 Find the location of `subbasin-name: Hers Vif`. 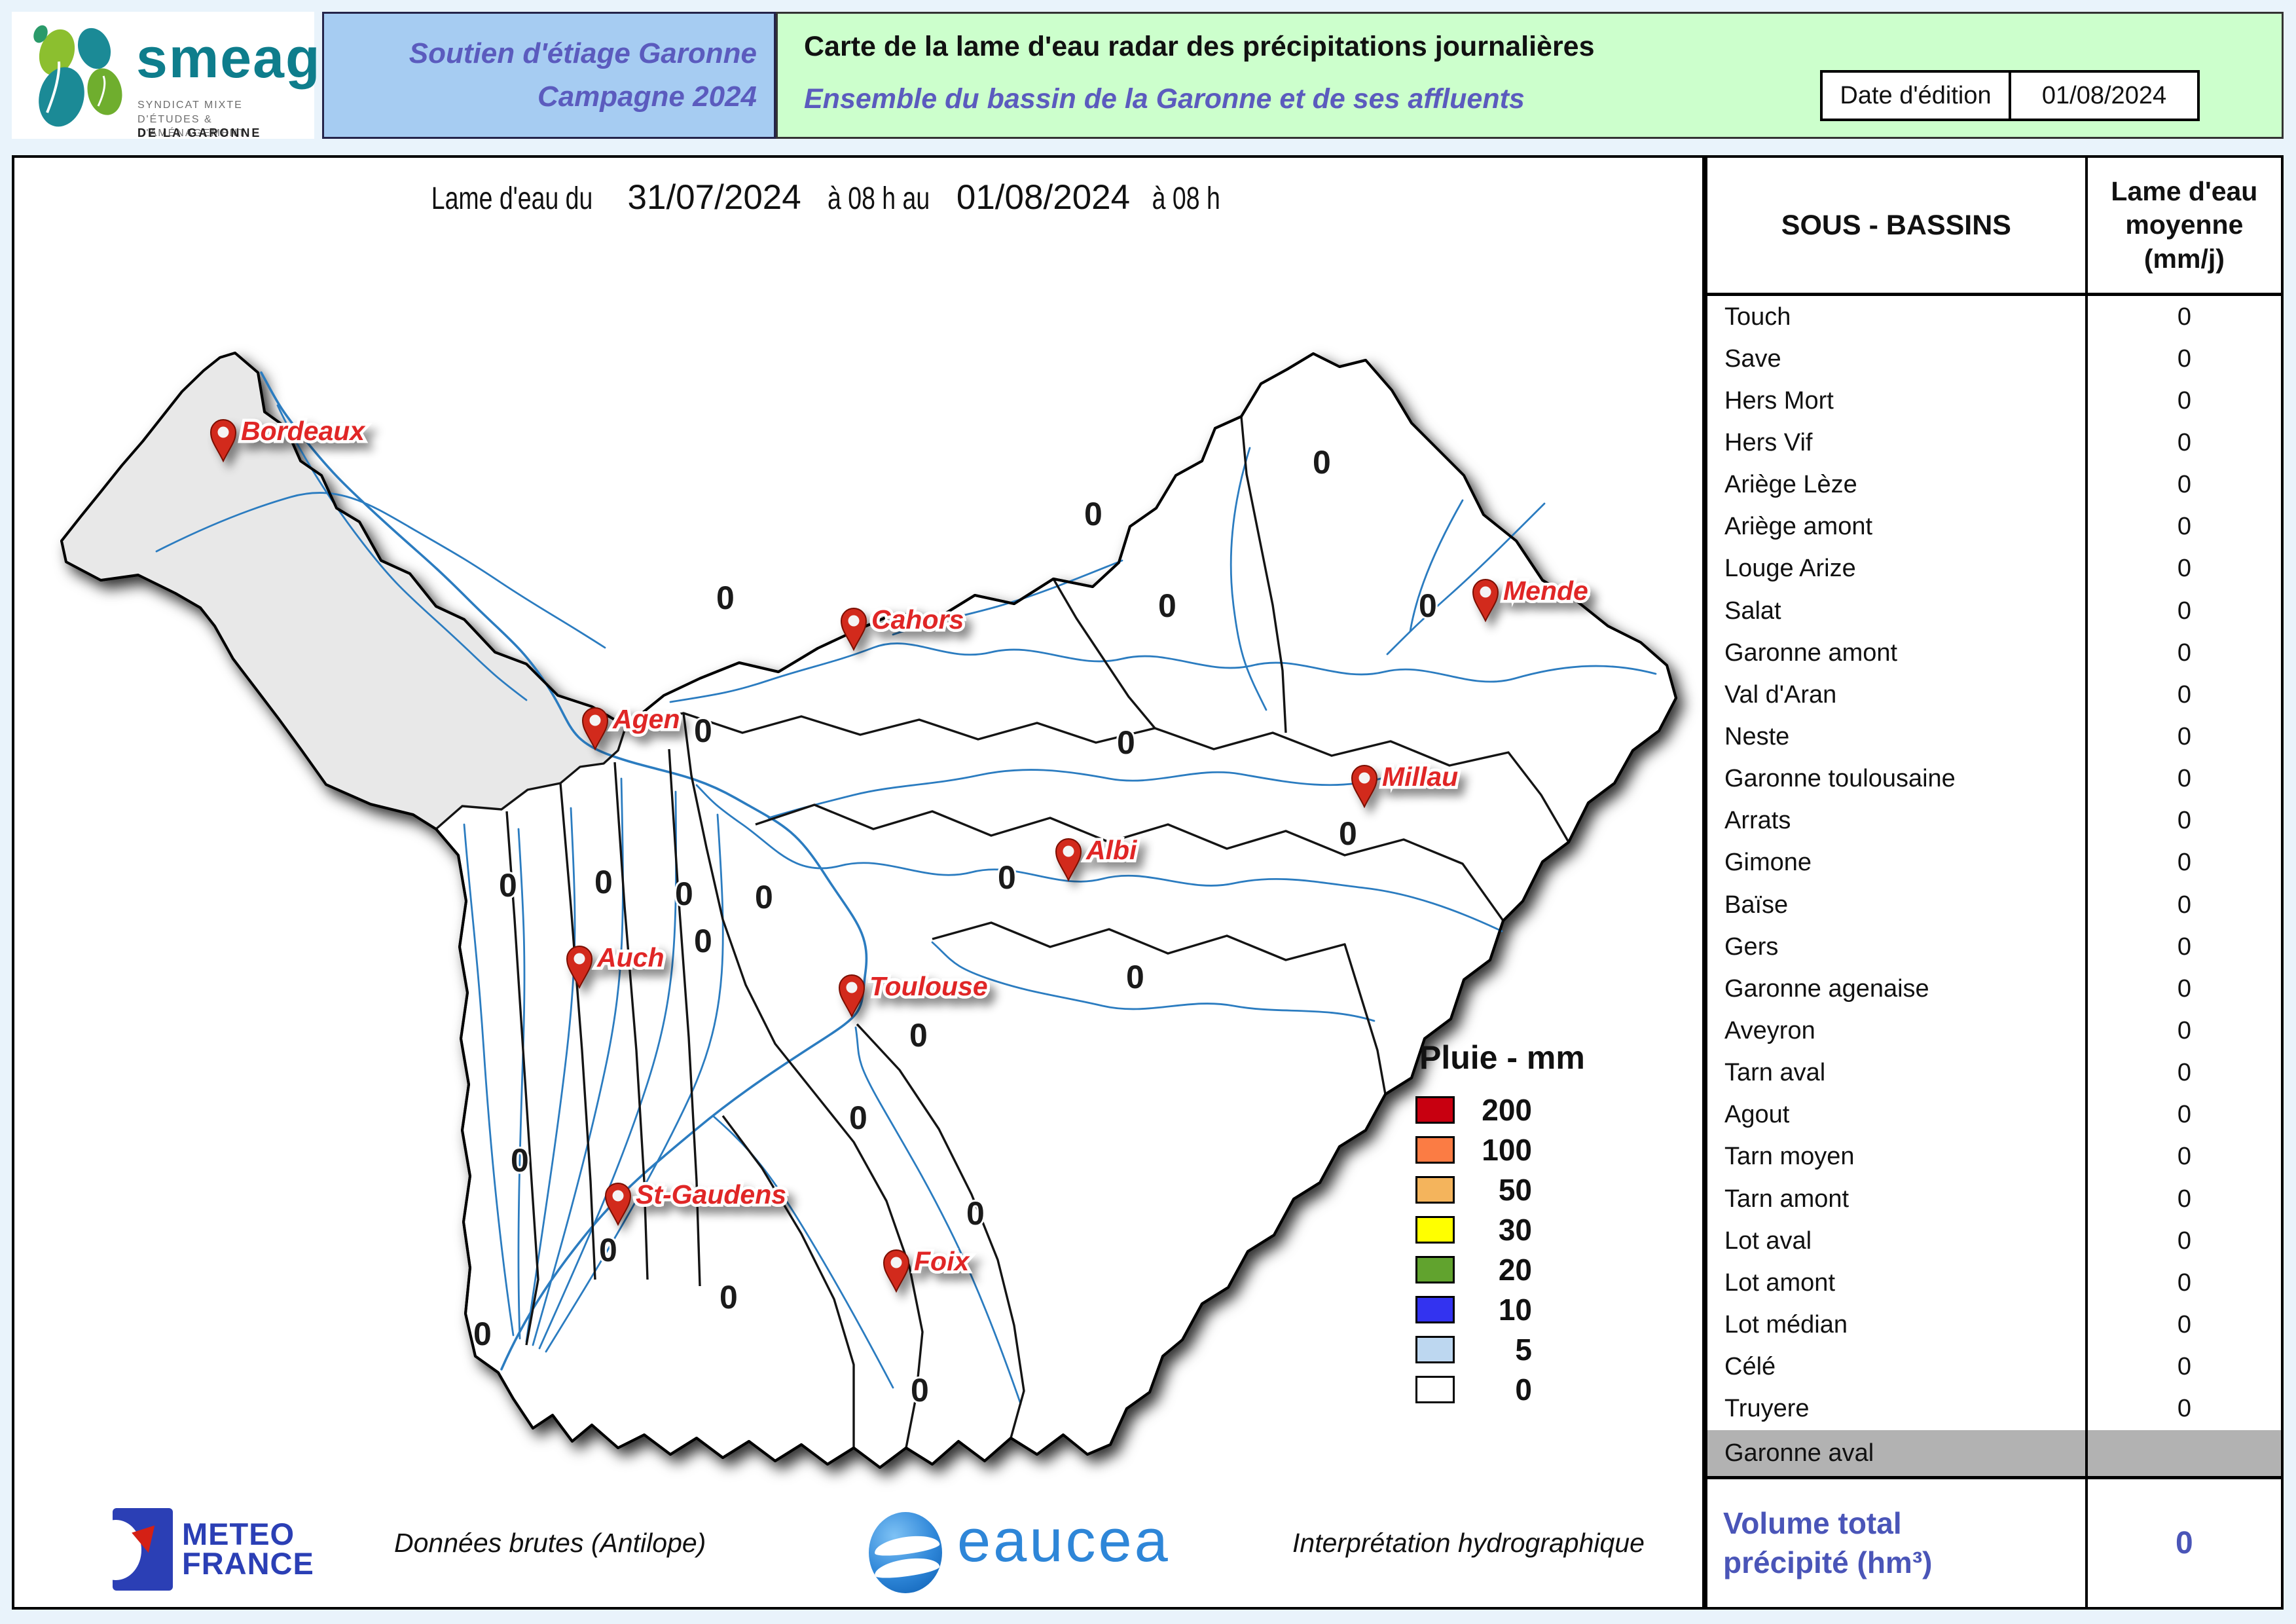

subbasin-name: Hers Vif is located at coordinates (1897, 443).